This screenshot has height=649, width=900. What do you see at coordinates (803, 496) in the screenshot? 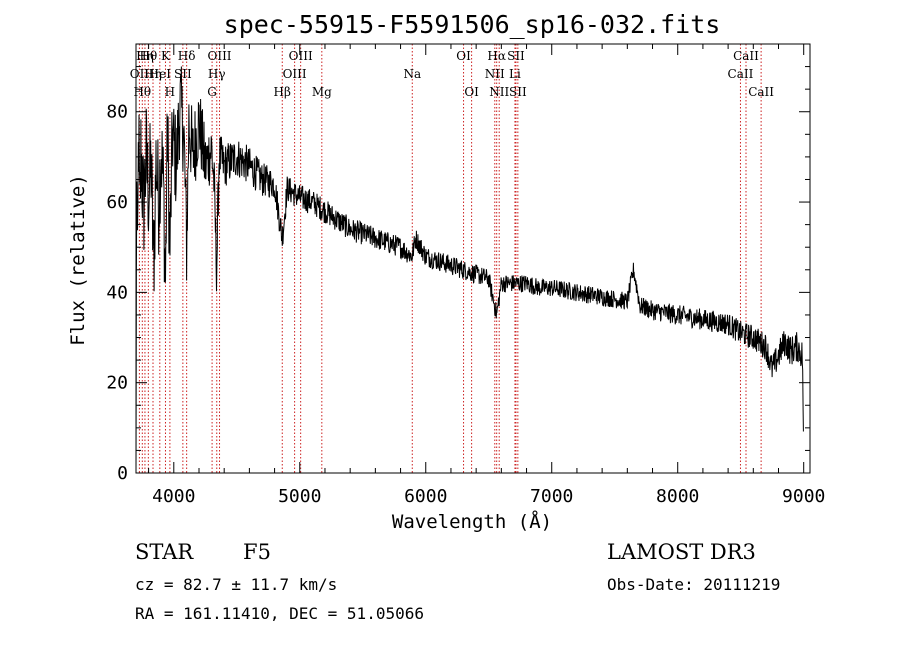
I see `x-tick-label-5: 9000` at bounding box center [803, 496].